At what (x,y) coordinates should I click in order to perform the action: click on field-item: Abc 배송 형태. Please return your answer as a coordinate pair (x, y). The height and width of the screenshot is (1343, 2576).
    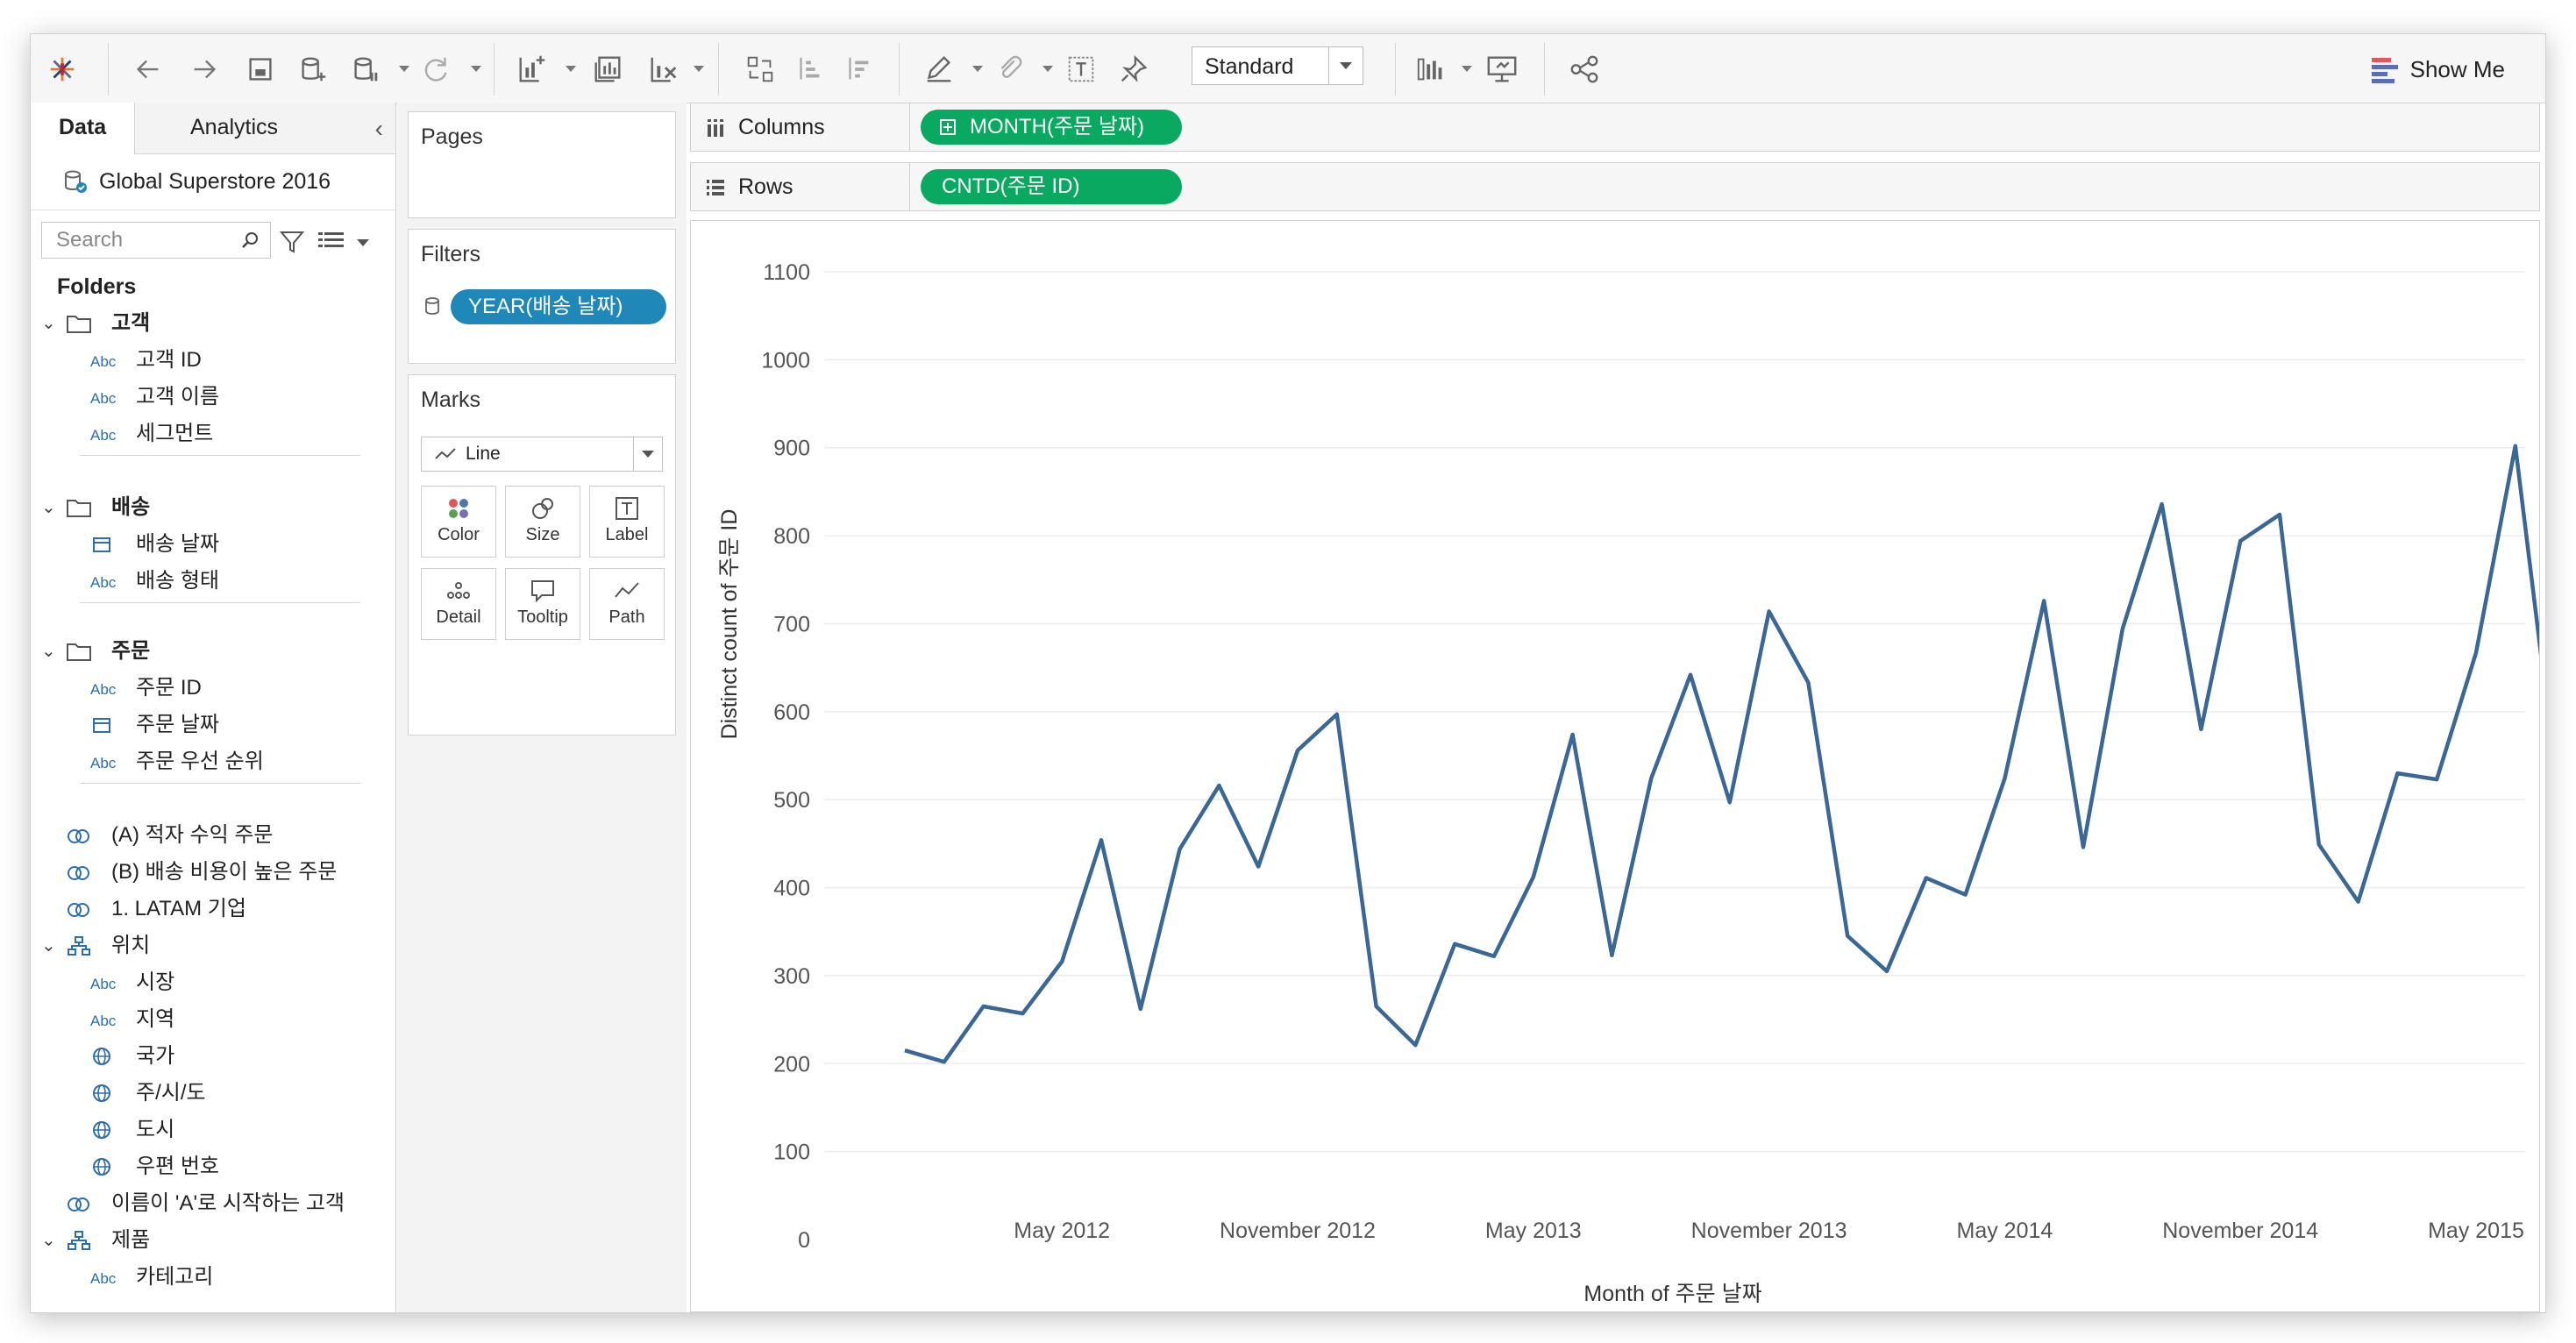
    Looking at the image, I should click on (213, 582).